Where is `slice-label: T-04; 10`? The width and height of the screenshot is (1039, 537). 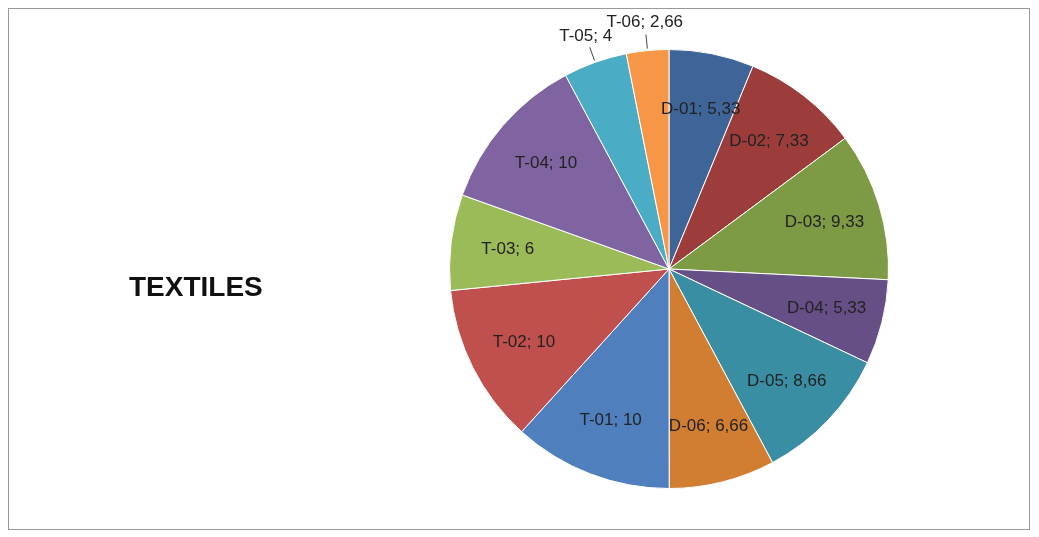 slice-label: T-04; 10 is located at coordinates (546, 162).